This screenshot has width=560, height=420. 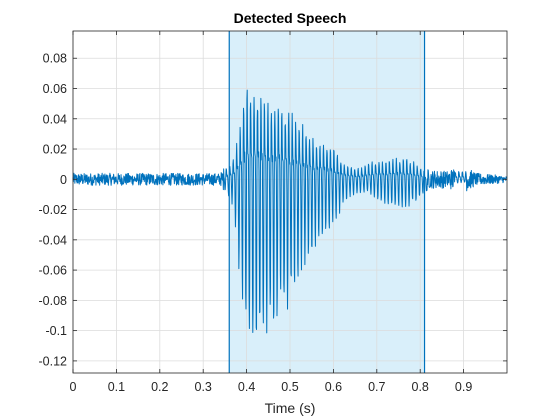 I want to click on y-tick-label: 0, so click(x=63, y=180).